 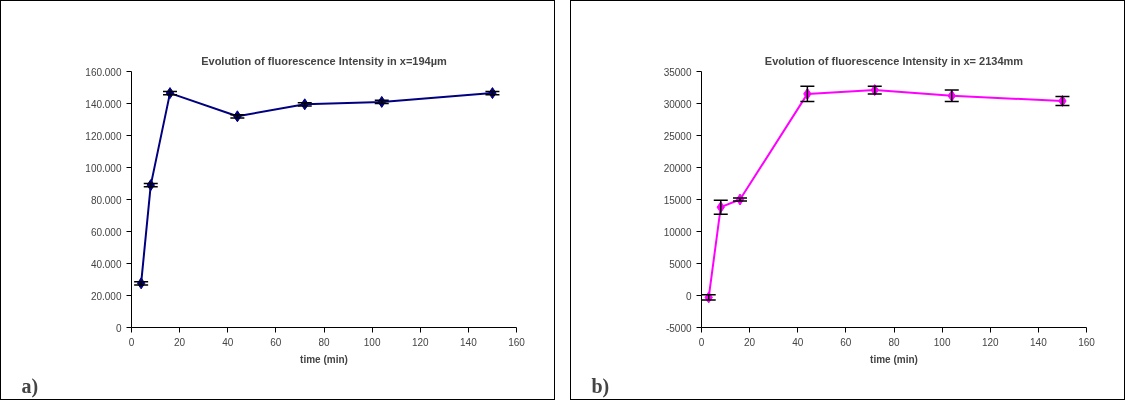 What do you see at coordinates (103, 168) in the screenshot?
I see `y-tick-label: 100.000` at bounding box center [103, 168].